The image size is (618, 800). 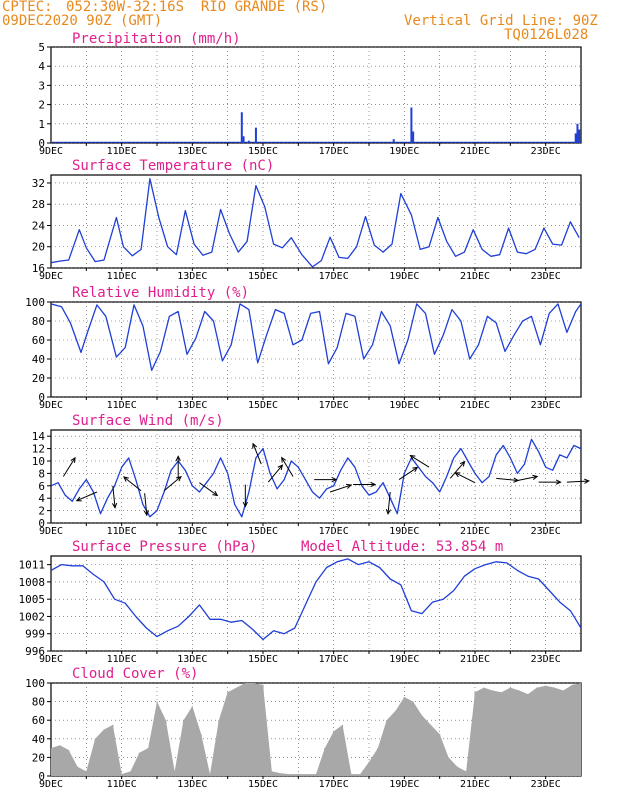 What do you see at coordinates (501, 21) in the screenshot?
I see `grid-note-label: Vertical Grid Line: 90Z` at bounding box center [501, 21].